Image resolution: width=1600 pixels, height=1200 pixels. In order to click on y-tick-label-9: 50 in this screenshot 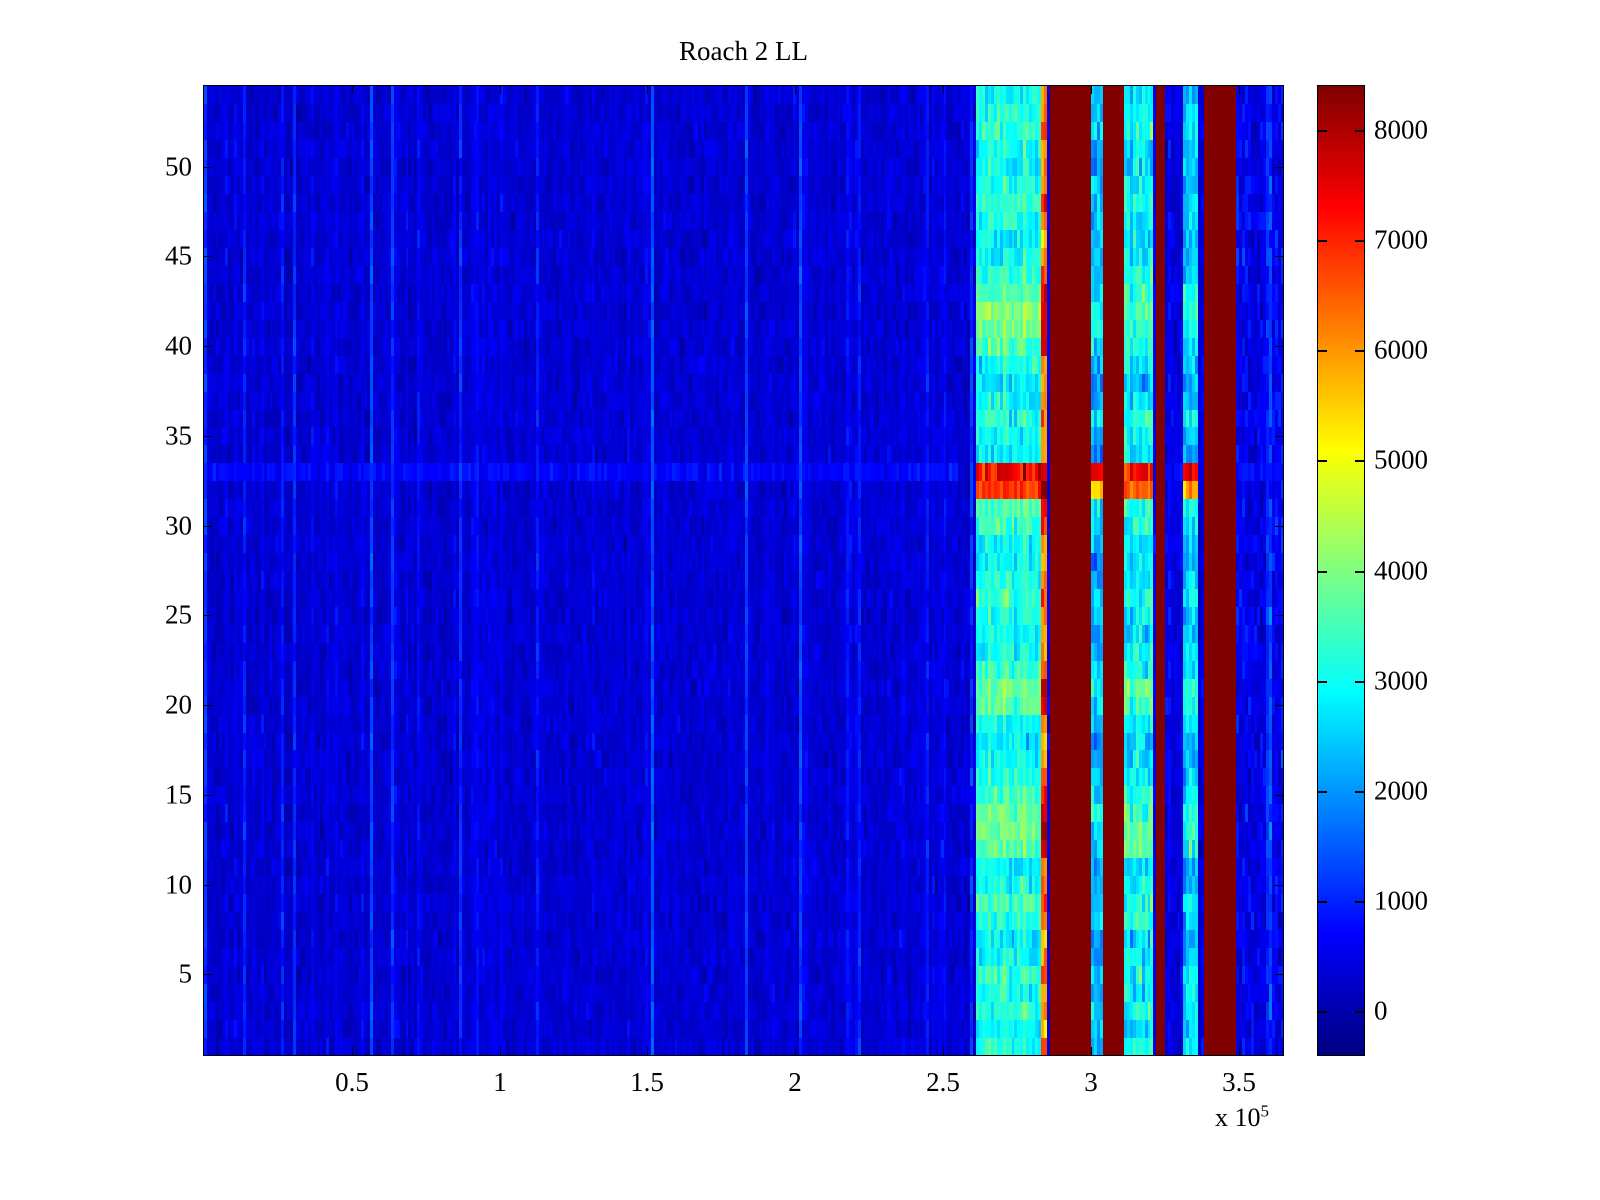, I will do `click(178, 166)`.